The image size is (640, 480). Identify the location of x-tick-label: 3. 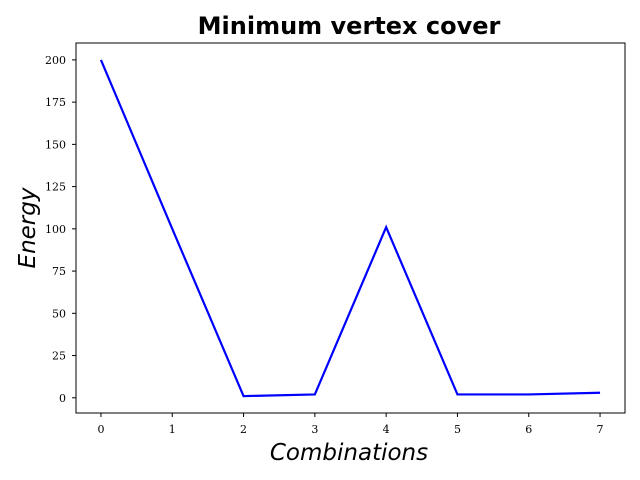
(314, 429).